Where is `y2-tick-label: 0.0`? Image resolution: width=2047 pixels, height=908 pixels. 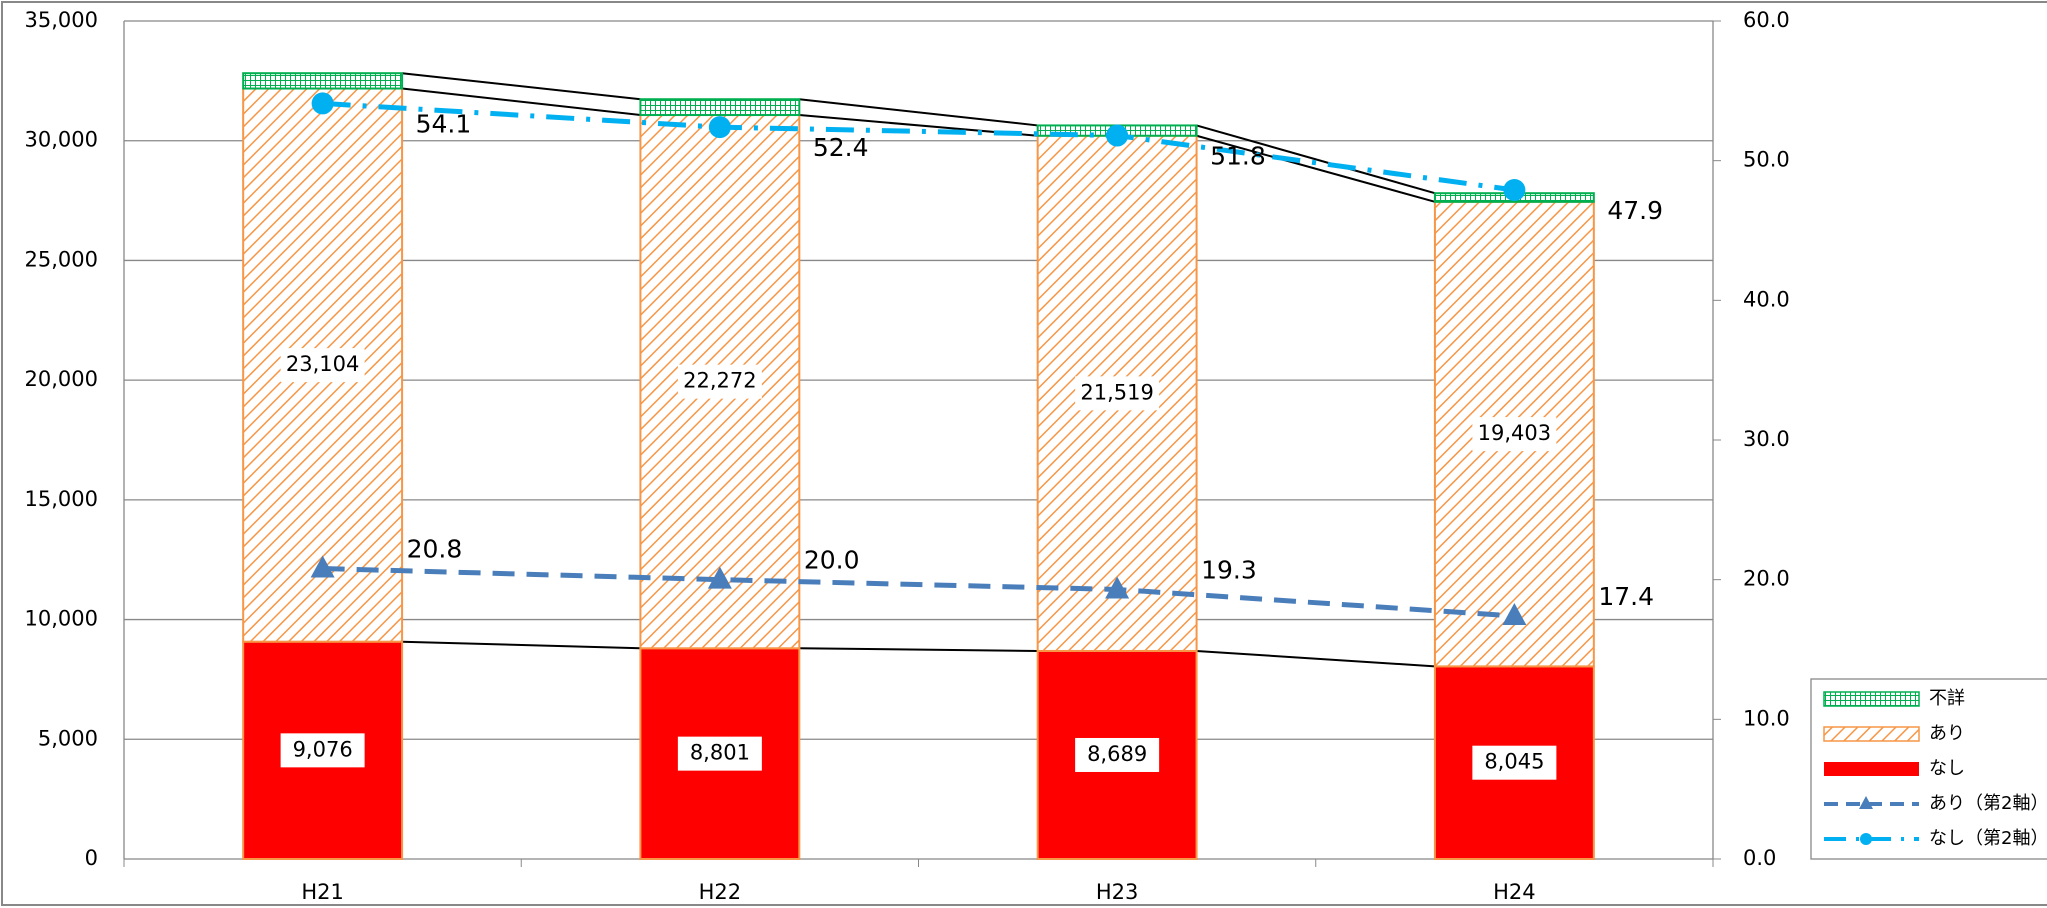 y2-tick-label: 0.0 is located at coordinates (1759, 858).